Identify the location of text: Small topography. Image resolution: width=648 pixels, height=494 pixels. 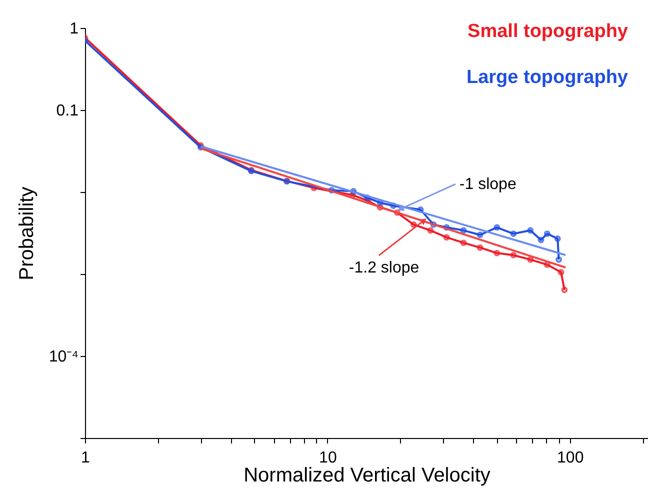
(548, 31).